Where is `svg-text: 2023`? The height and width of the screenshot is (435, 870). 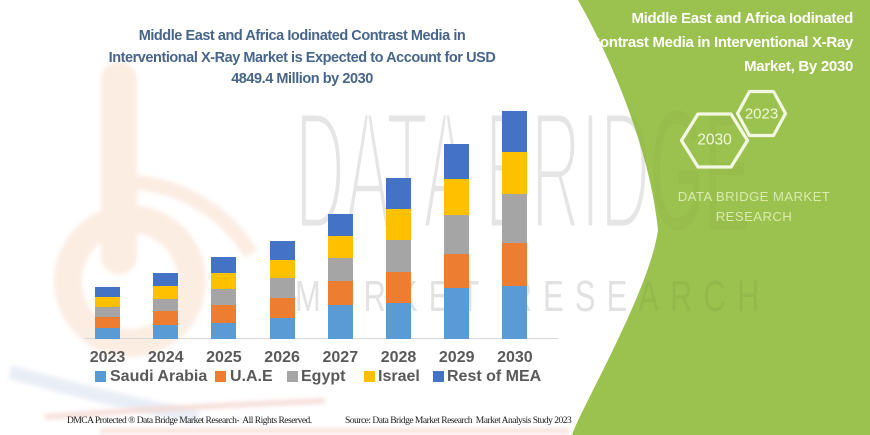
svg-text: 2023 is located at coordinates (761, 114).